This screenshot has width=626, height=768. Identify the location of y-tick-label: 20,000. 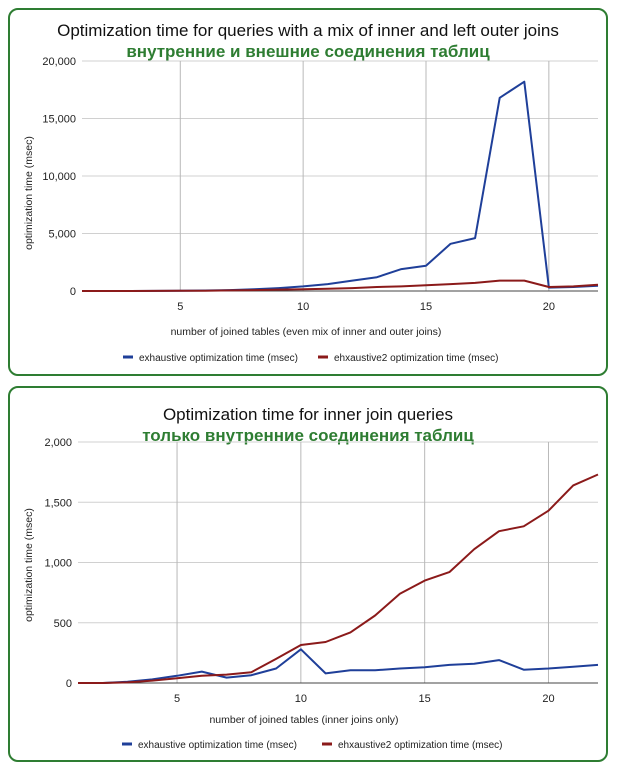
(59, 62).